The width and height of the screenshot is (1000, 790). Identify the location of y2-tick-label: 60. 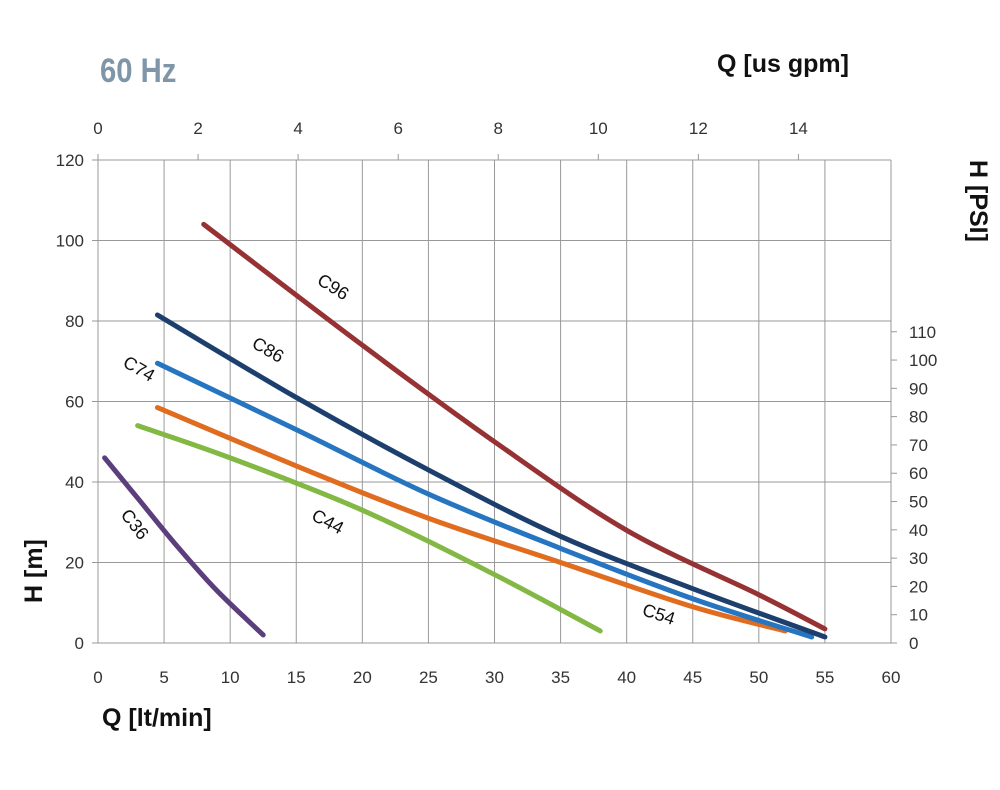
(918, 473).